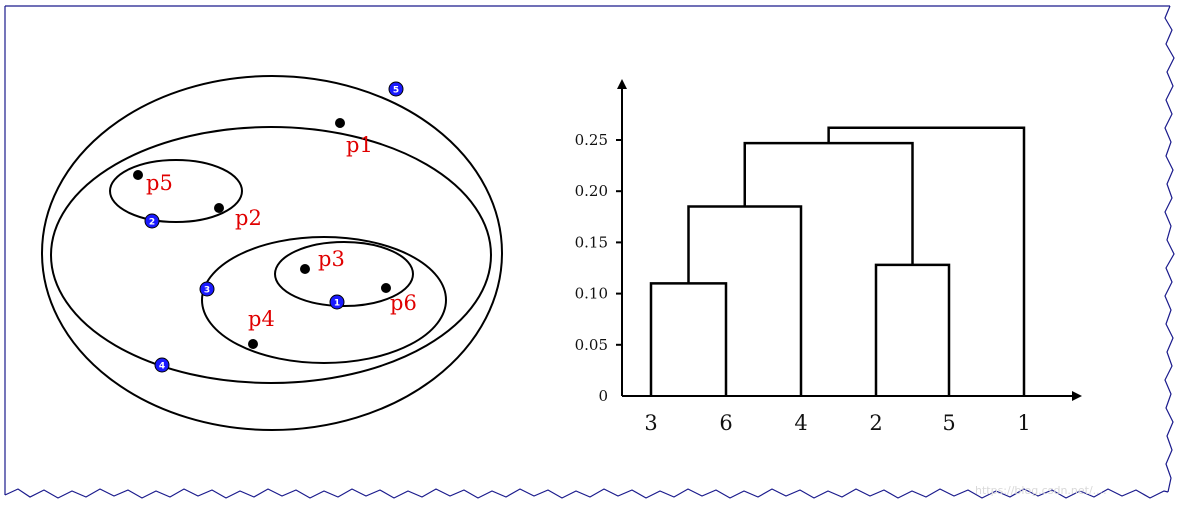 The height and width of the screenshot is (513, 1188). I want to click on torn-edge-bottom, so click(586, 493).